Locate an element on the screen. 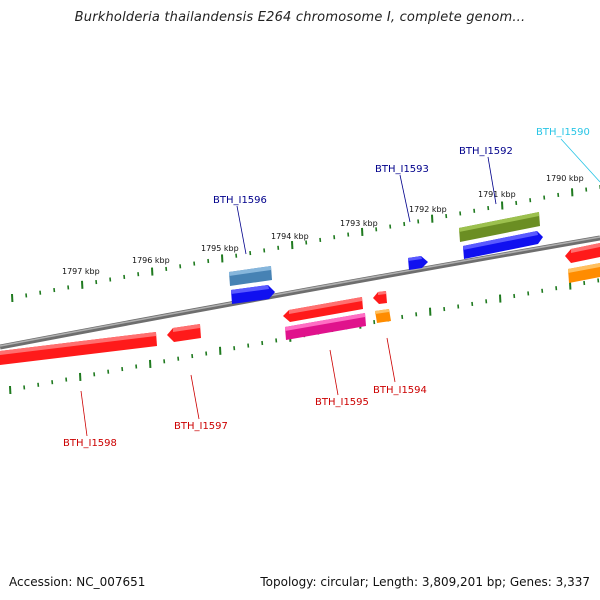 The height and width of the screenshot is (600, 600). feature-bth-i1593 is located at coordinates (418, 263).